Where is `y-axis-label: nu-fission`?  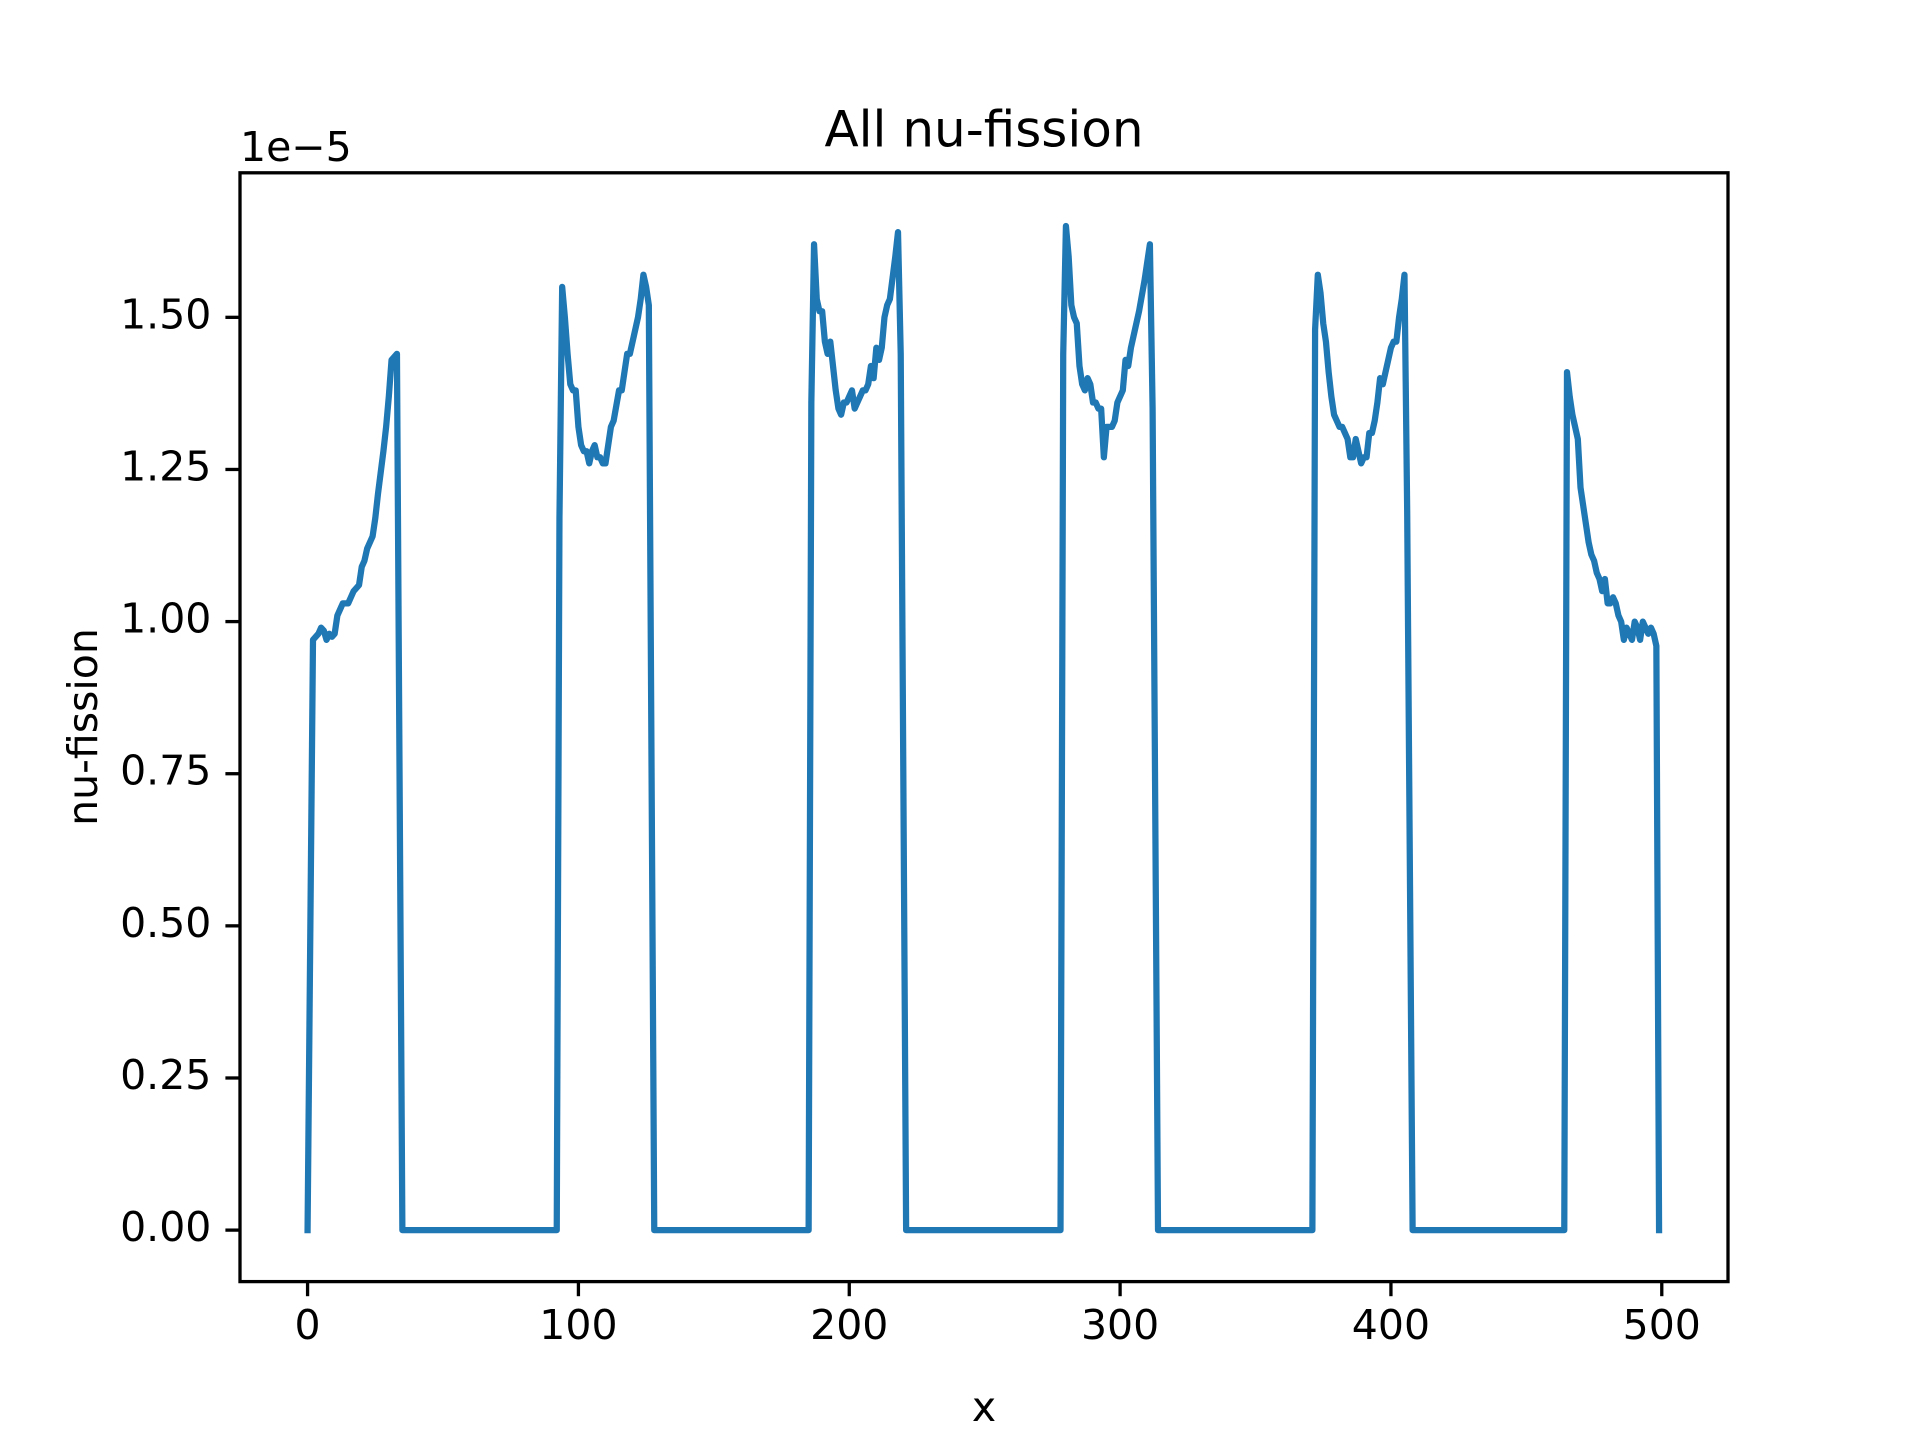 y-axis-label: nu-fission is located at coordinates (83, 727).